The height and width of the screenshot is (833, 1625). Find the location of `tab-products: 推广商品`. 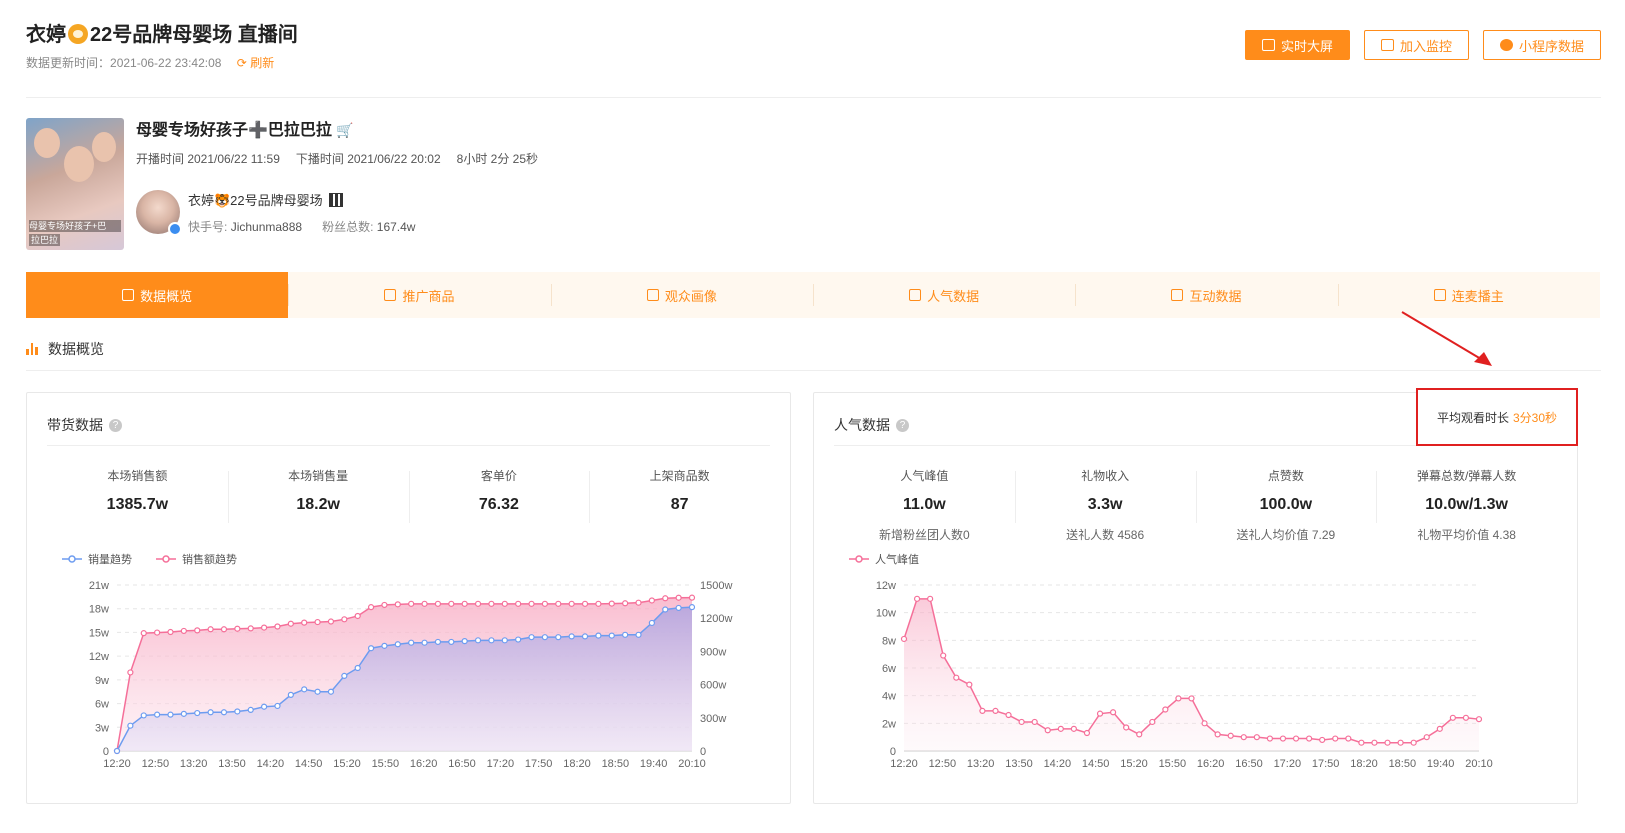

tab-products: 推广商品 is located at coordinates (419, 295).